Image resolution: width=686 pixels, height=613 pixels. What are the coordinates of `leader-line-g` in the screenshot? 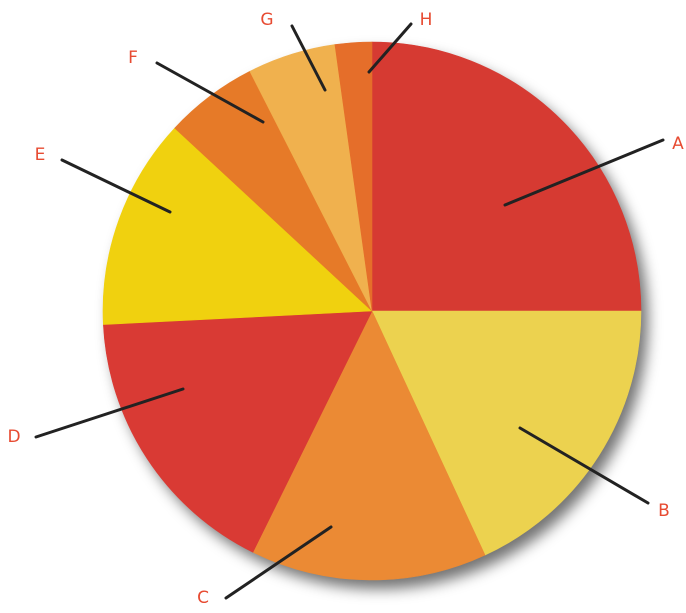 It's located at (308, 58).